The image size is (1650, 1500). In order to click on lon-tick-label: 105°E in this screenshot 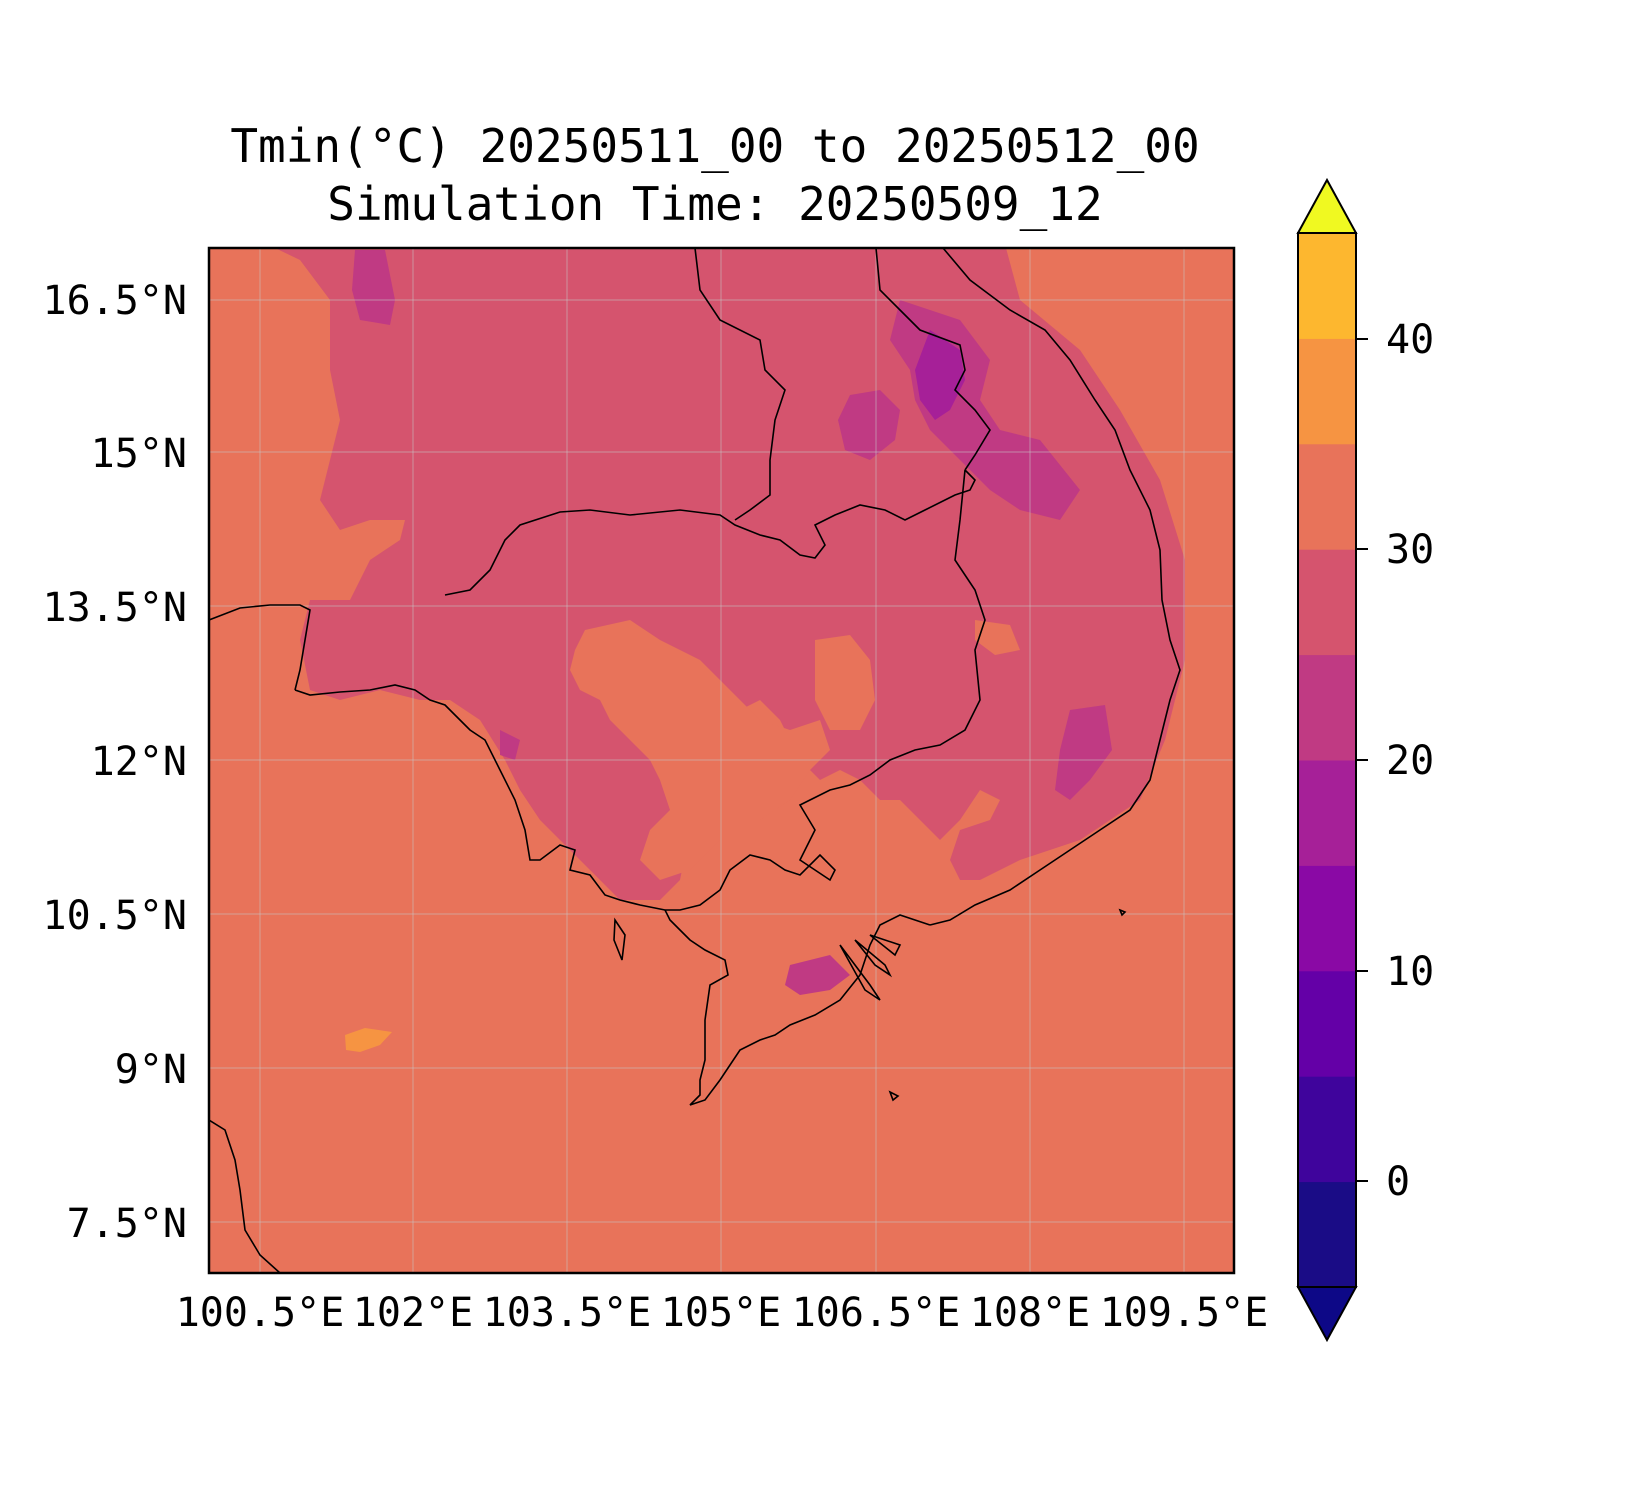, I will do `click(721, 1313)`.